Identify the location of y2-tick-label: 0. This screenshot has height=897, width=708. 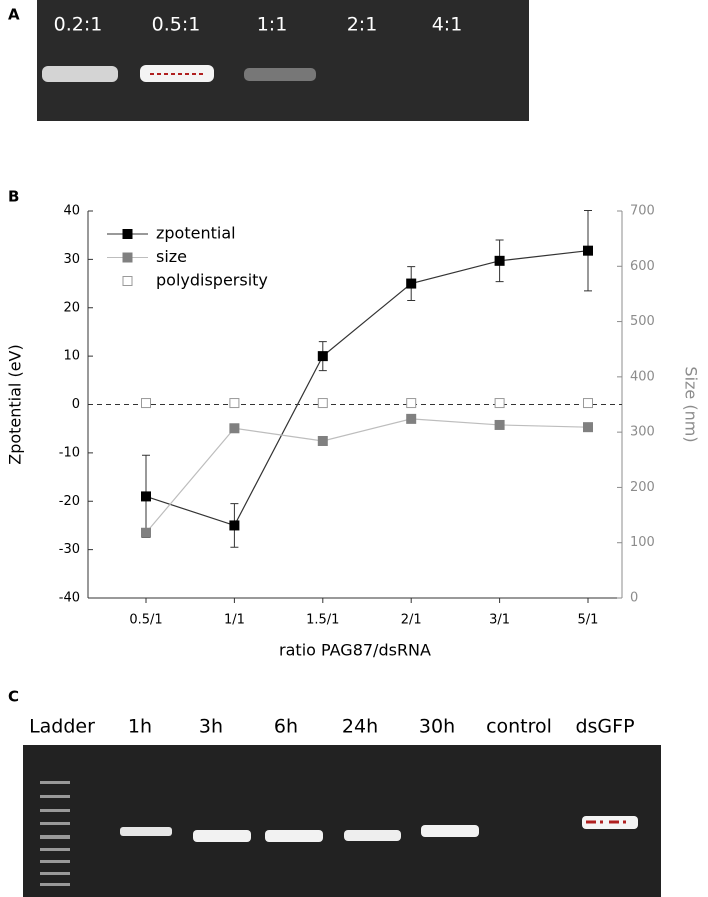
(634, 598).